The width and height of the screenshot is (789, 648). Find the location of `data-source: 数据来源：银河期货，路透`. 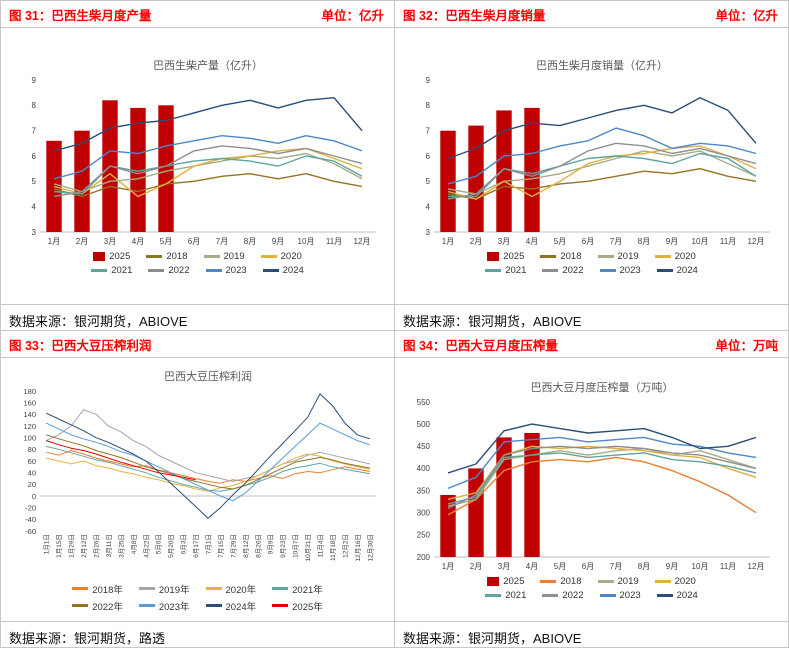

data-source: 数据来源：银河期货，路透 is located at coordinates (87, 638).